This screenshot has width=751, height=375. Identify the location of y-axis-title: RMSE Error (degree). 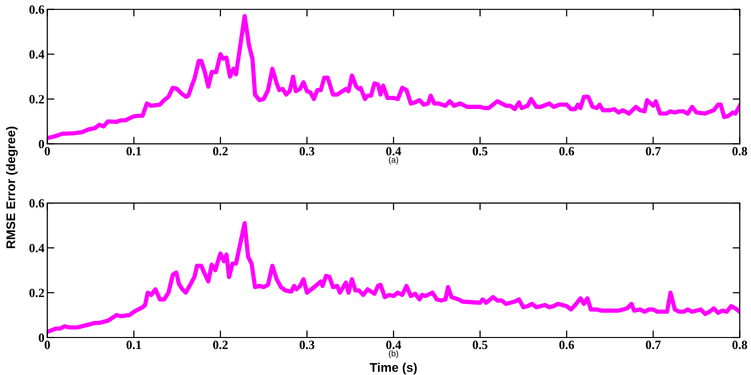
(12, 187).